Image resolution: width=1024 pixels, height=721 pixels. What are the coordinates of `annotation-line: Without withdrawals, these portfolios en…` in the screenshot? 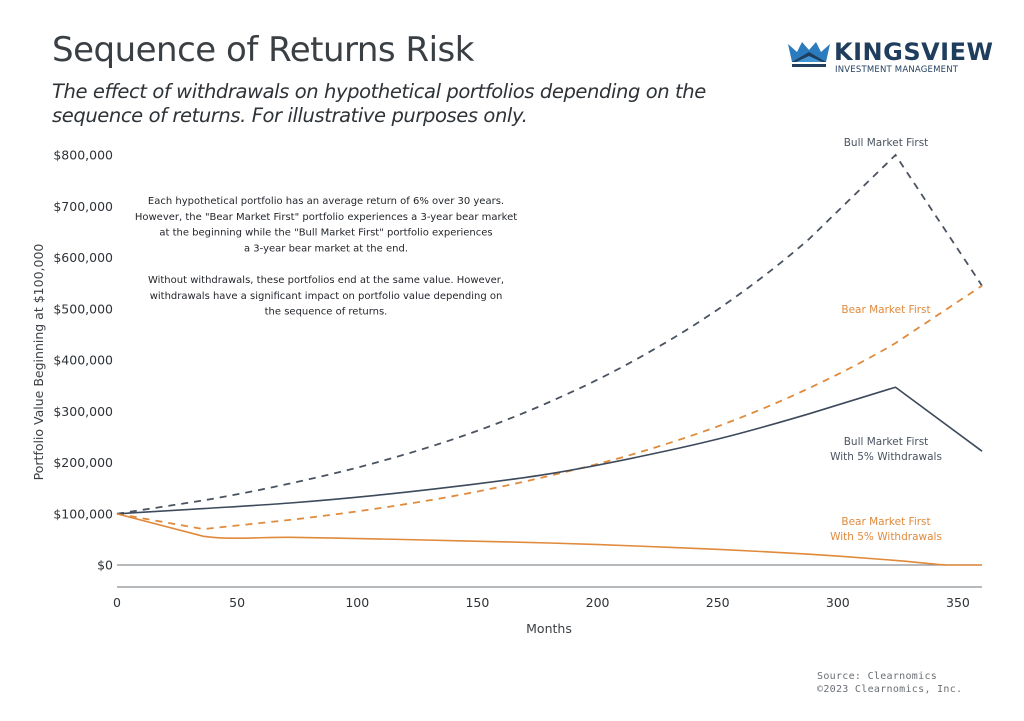 It's located at (326, 280).